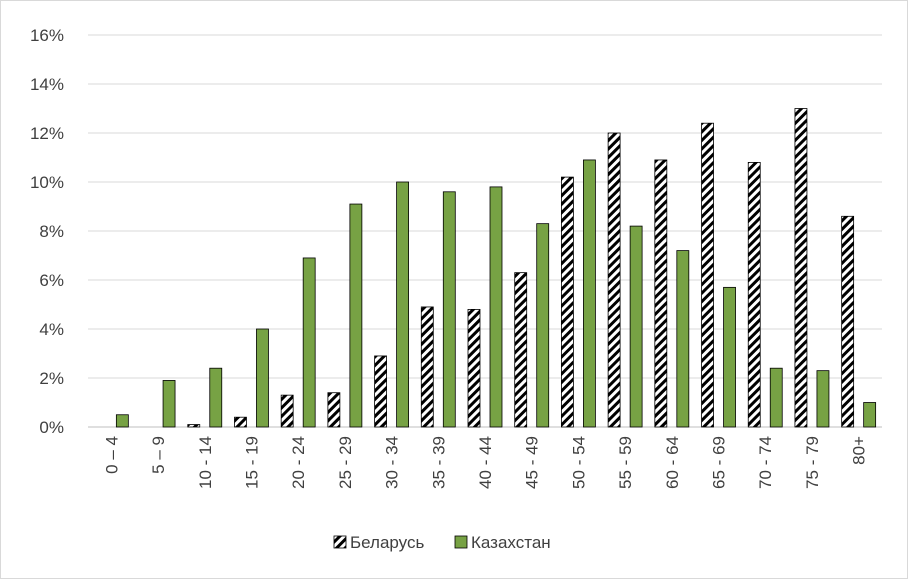  What do you see at coordinates (461, 542) in the screenshot?
I see `legend-swatch-kazakhstan` at bounding box center [461, 542].